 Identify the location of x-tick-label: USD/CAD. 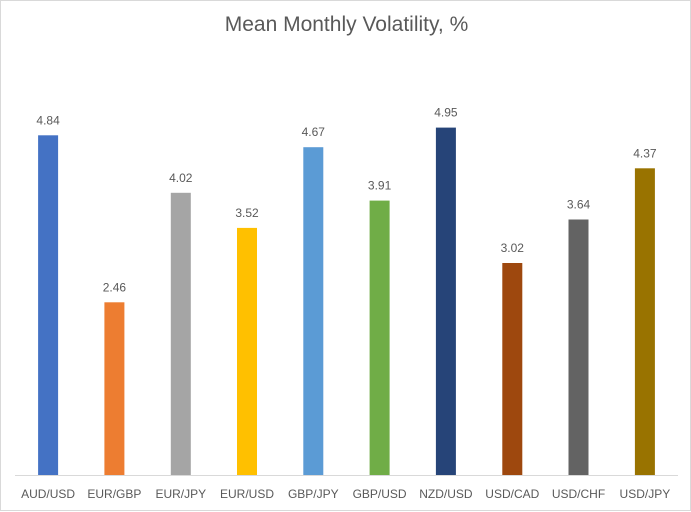
(512, 494).